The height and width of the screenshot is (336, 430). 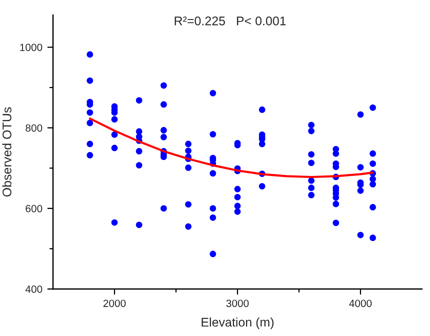 I want to click on annotation: R²=0.225 P< 0.001, so click(x=230, y=21).